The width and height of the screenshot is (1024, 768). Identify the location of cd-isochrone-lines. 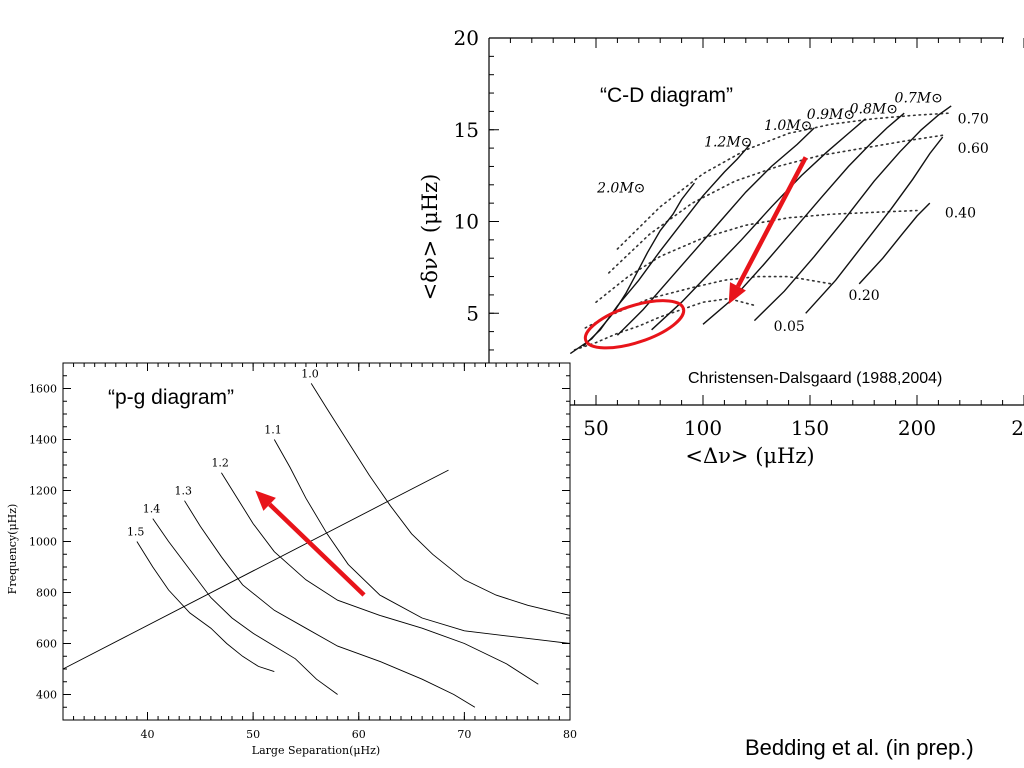
(761, 231).